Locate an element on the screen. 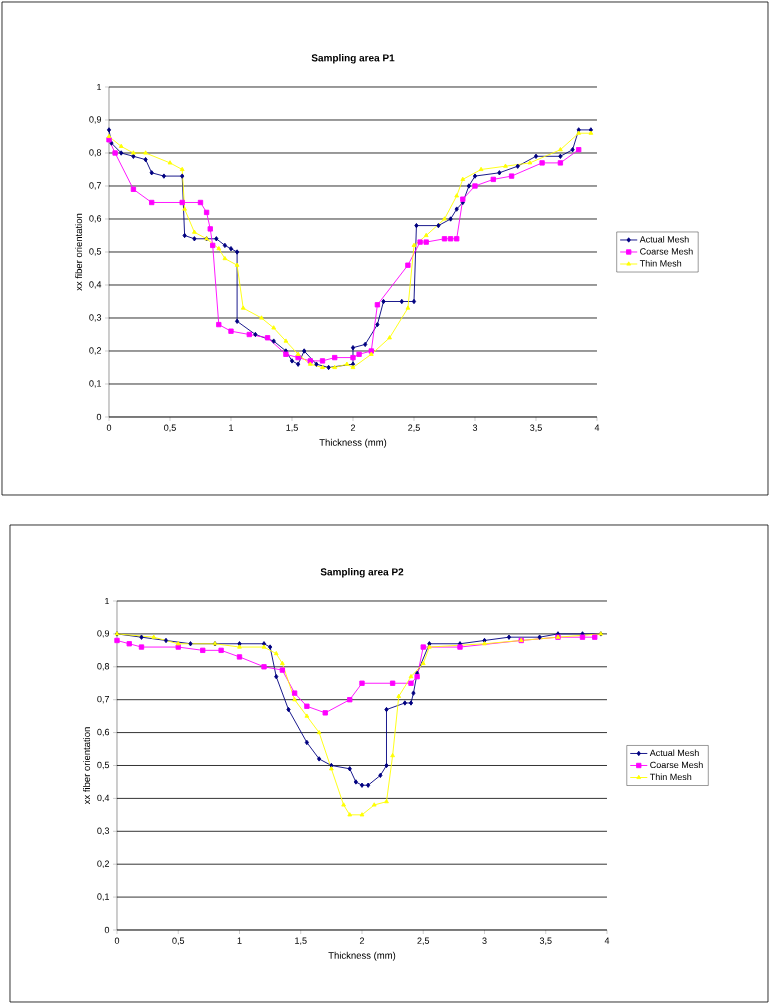 The image size is (770, 1006). chart-title: Sampling area P2 is located at coordinates (362, 573).